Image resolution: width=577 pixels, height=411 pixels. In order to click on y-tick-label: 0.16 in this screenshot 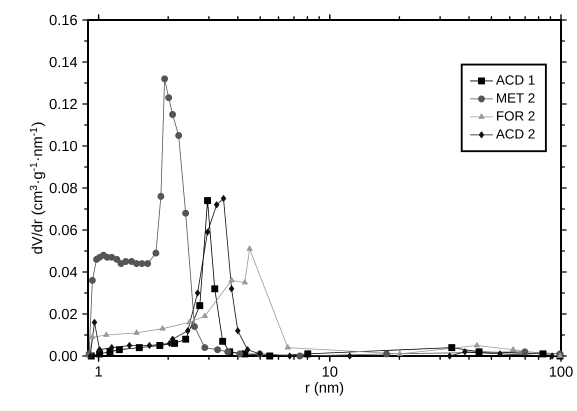, I will do `click(63, 20)`.